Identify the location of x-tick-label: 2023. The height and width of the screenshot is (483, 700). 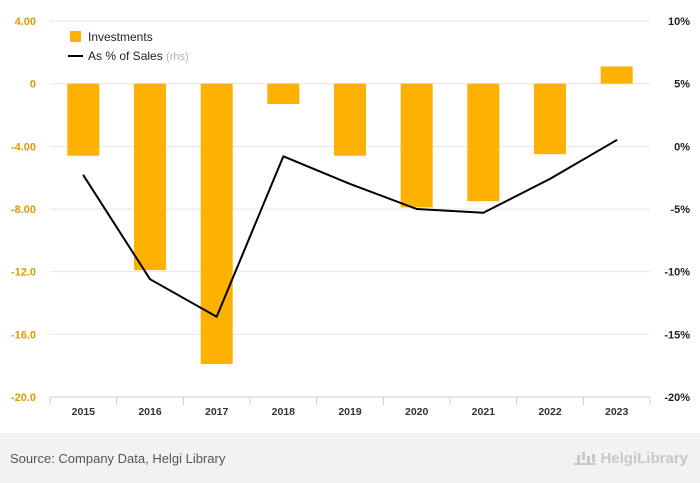
(617, 412).